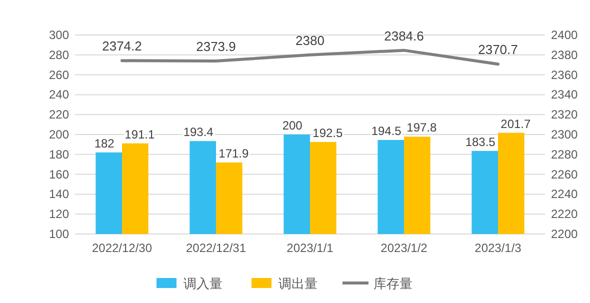 The width and height of the screenshot is (590, 303). Describe the element at coordinates (564, 234) in the screenshot. I see `y2-tick-label: 2200` at that location.